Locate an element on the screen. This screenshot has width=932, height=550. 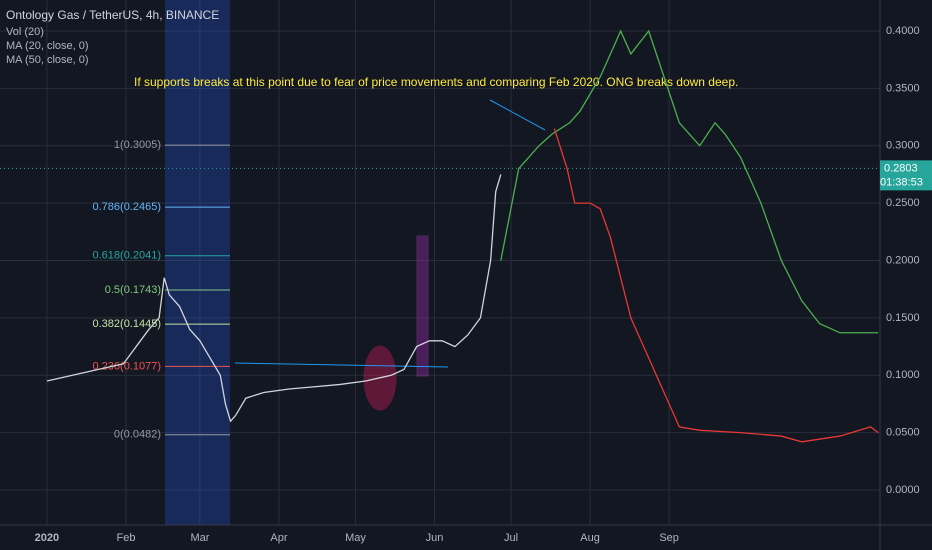
x-tick-label: Jun is located at coordinates (435, 538).